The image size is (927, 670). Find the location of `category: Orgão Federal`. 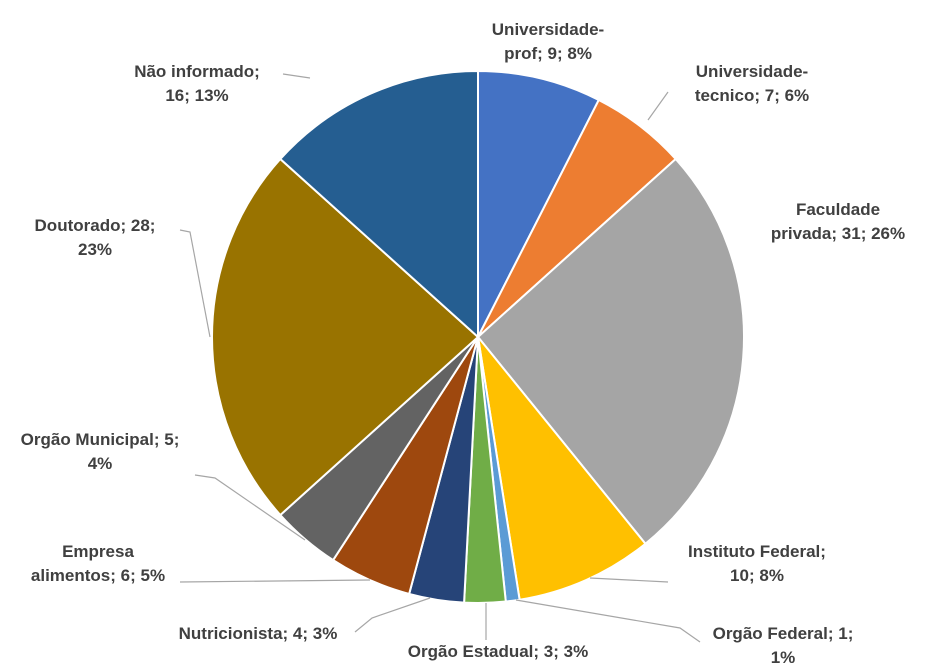

category: Orgão Federal is located at coordinates (770, 633).